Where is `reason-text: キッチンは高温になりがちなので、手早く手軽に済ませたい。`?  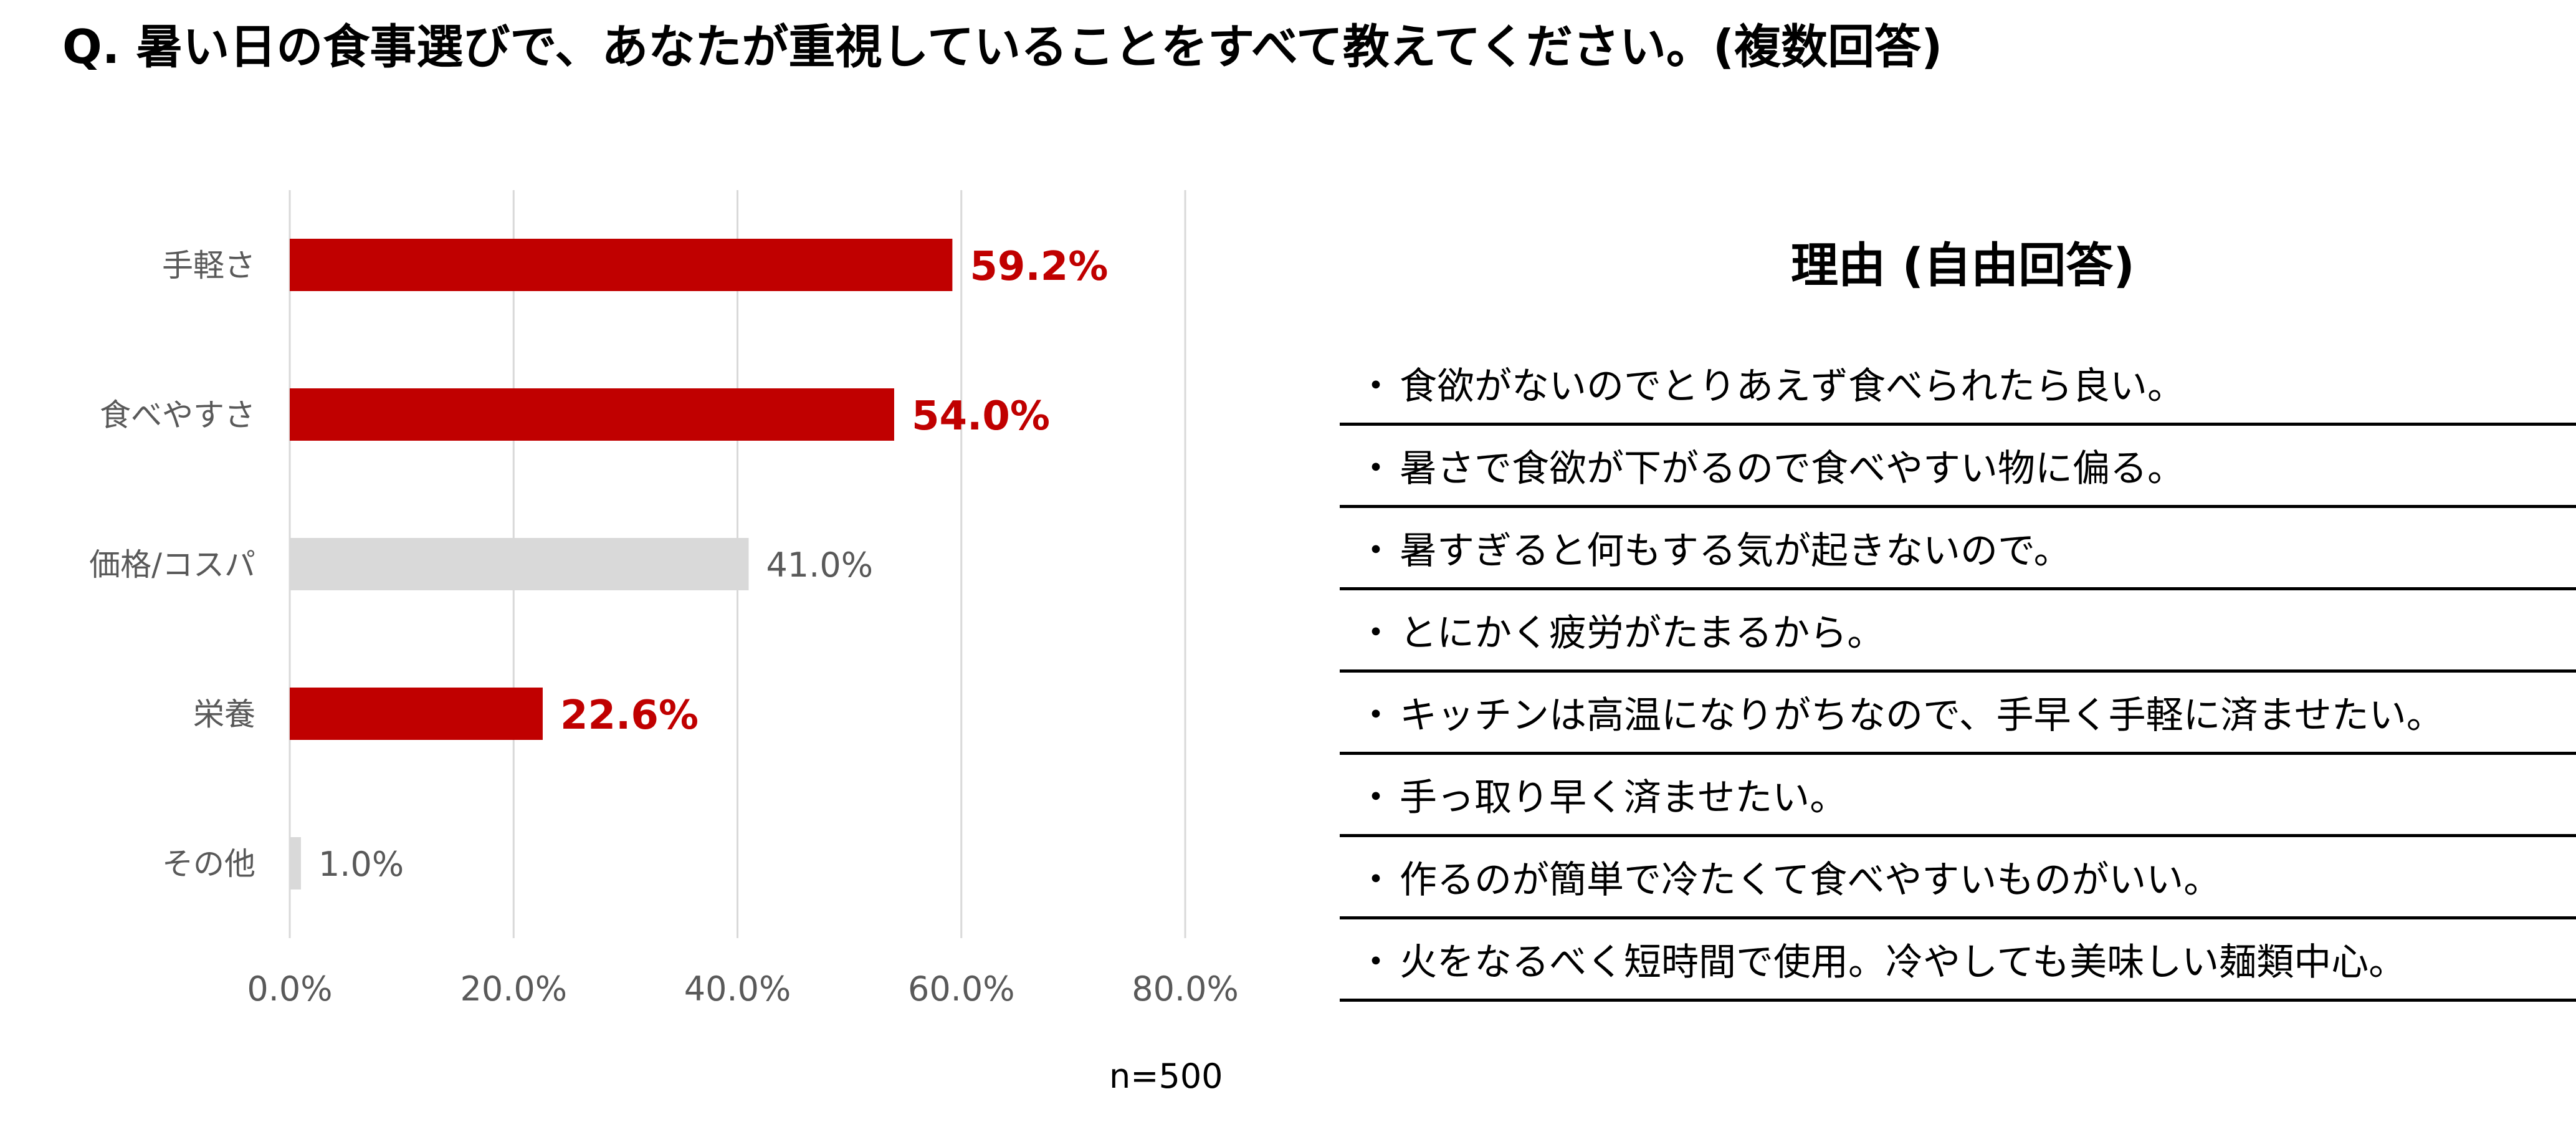
reason-text: キッチンは高温になりがちなので、手早く手軽に済ませたい。 is located at coordinates (1922, 715).